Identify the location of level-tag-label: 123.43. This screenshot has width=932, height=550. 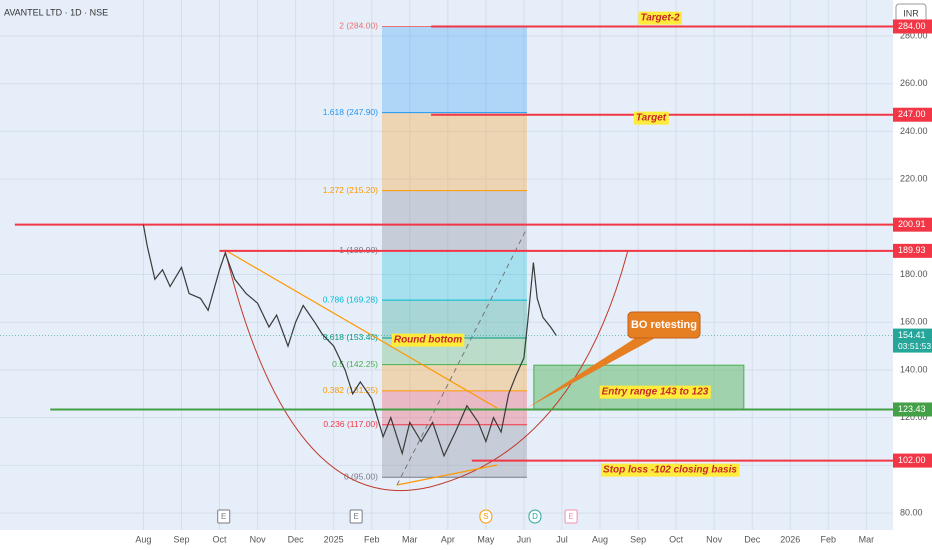
(912, 409).